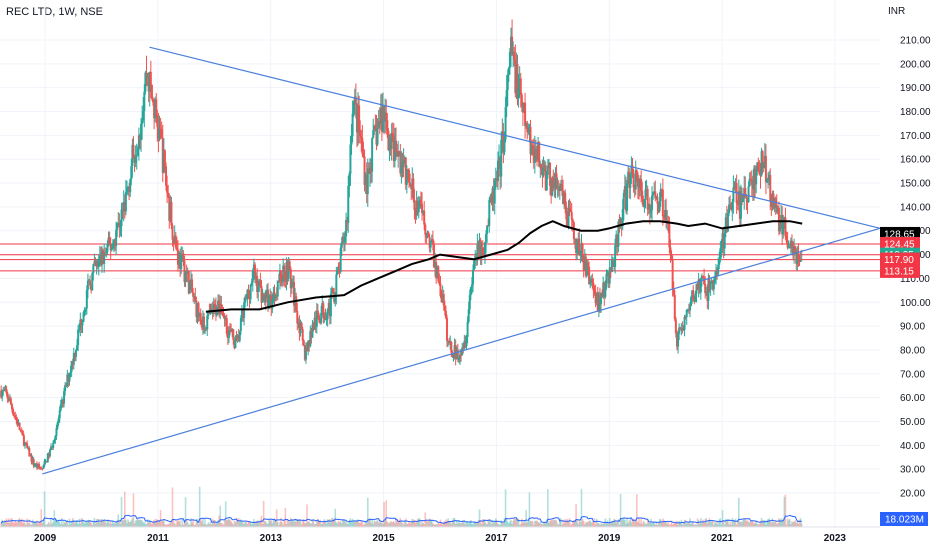  I want to click on x-tick-label: 2013, so click(271, 538).